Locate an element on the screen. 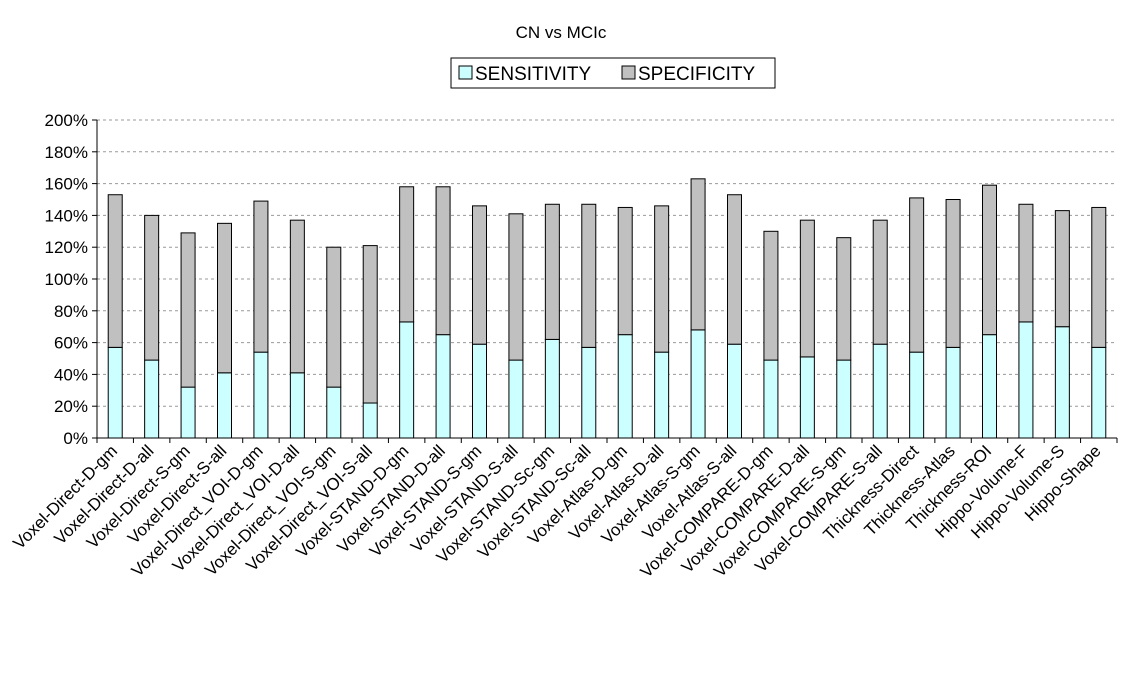 The image size is (1122, 673). y-tick-label: 200% is located at coordinates (66, 120).